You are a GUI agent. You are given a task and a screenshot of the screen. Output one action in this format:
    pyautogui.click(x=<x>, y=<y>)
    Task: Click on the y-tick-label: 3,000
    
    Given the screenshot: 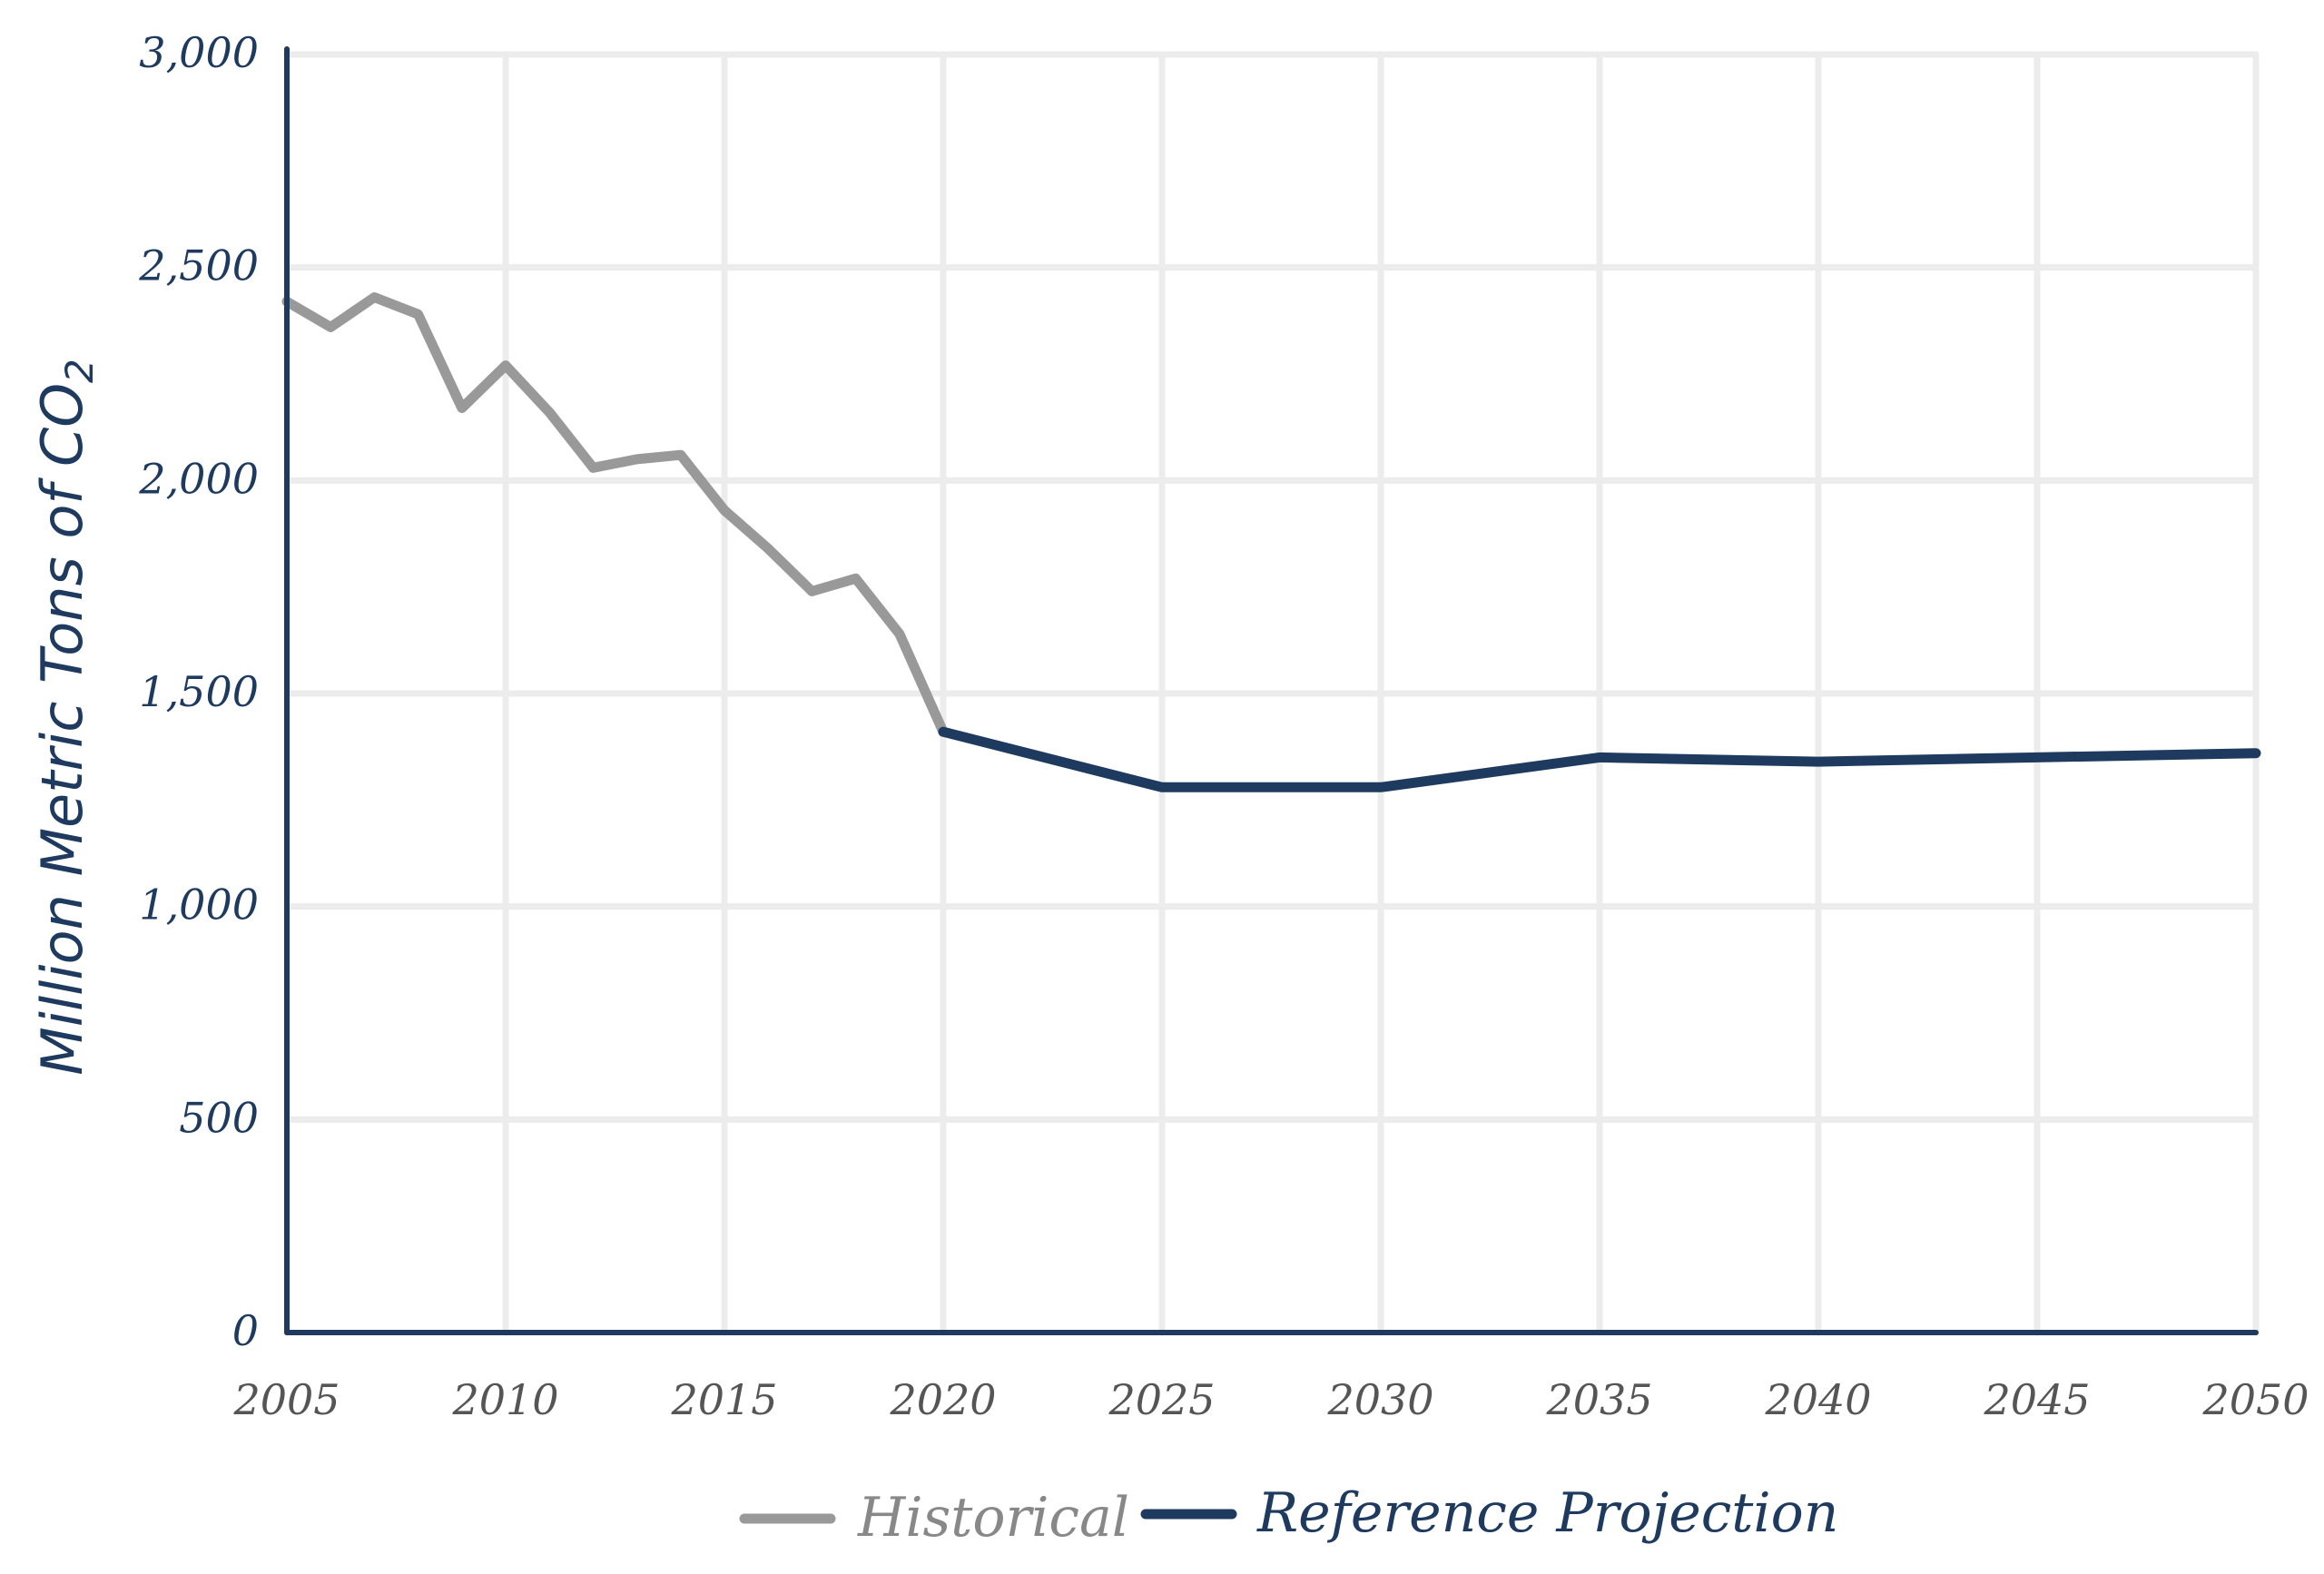 What is the action you would take?
    pyautogui.click(x=199, y=52)
    